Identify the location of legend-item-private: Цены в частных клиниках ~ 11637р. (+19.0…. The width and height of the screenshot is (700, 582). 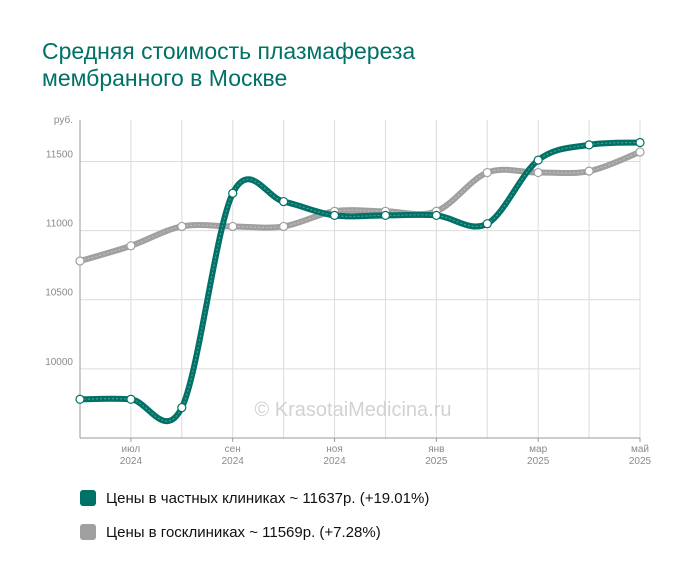
(254, 498).